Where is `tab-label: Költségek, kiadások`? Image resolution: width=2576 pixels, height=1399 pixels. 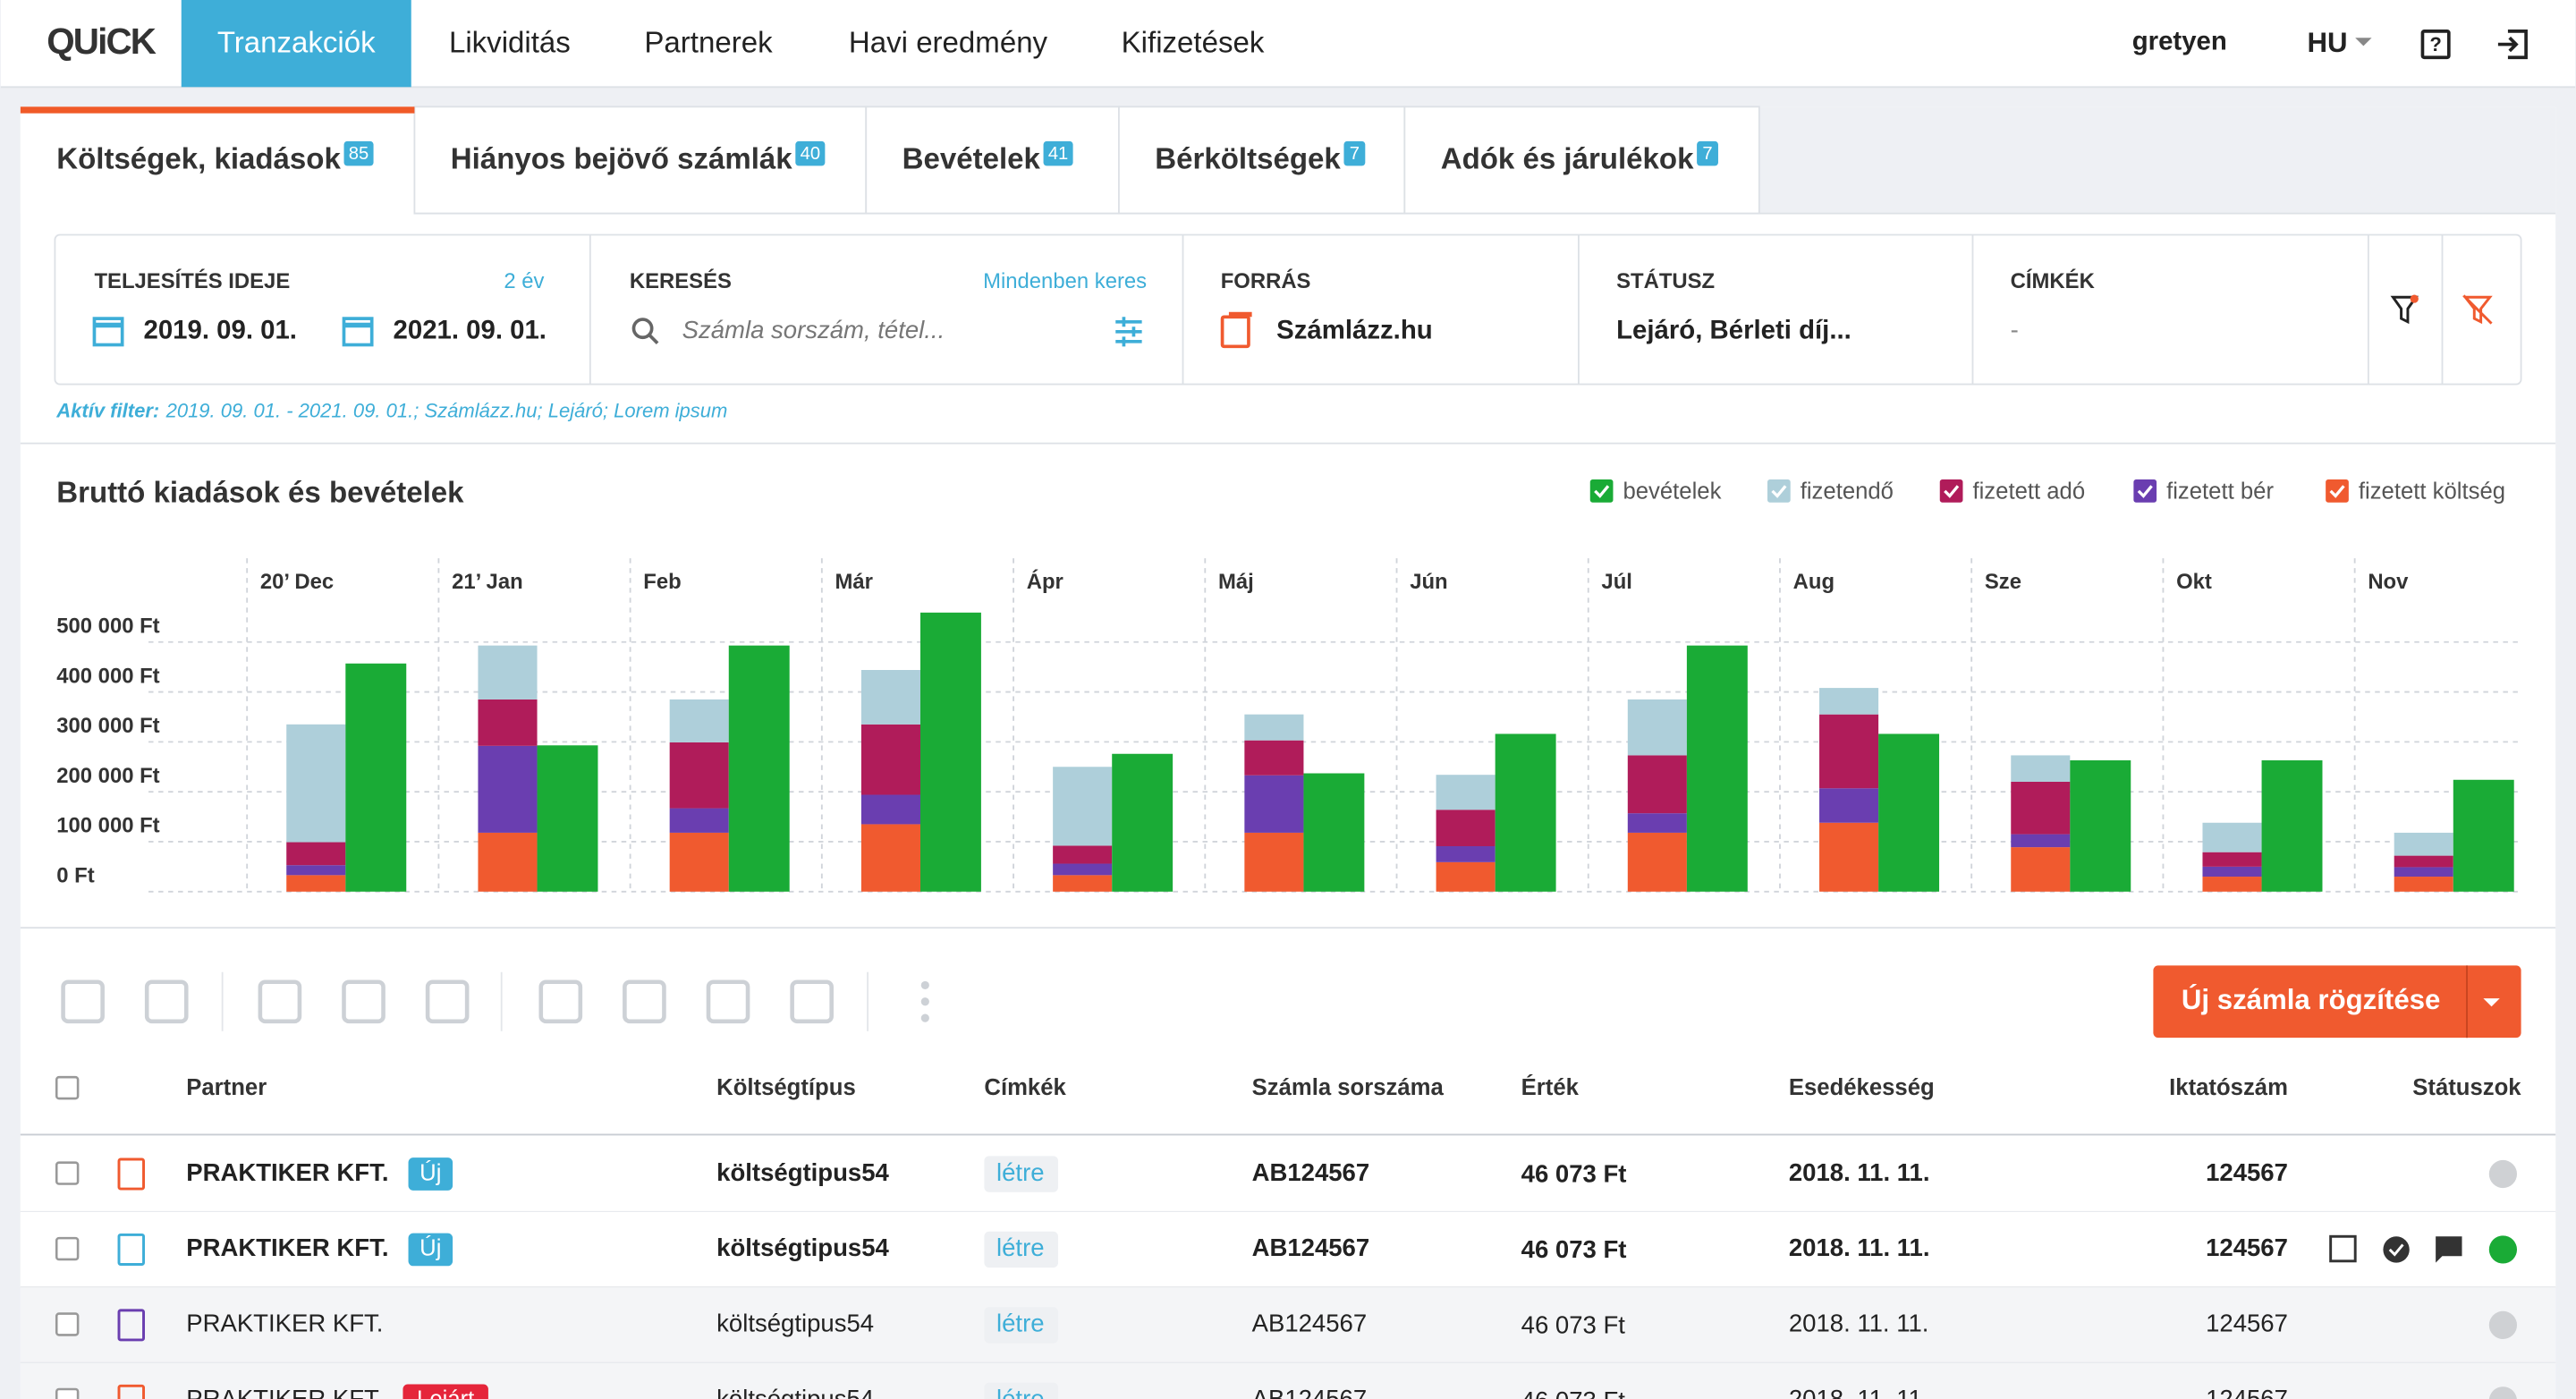 tab-label: Költségek, kiadások is located at coordinates (198, 159).